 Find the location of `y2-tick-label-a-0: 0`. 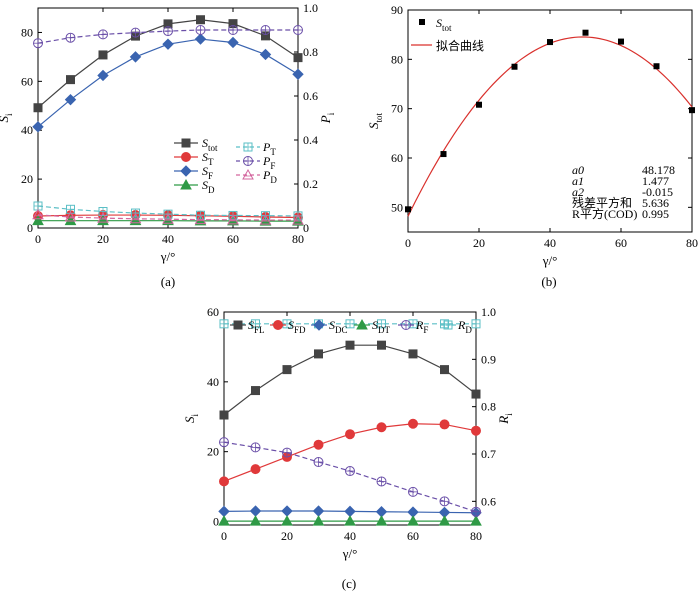

y2-tick-label-a-0: 0 is located at coordinates (306, 228).